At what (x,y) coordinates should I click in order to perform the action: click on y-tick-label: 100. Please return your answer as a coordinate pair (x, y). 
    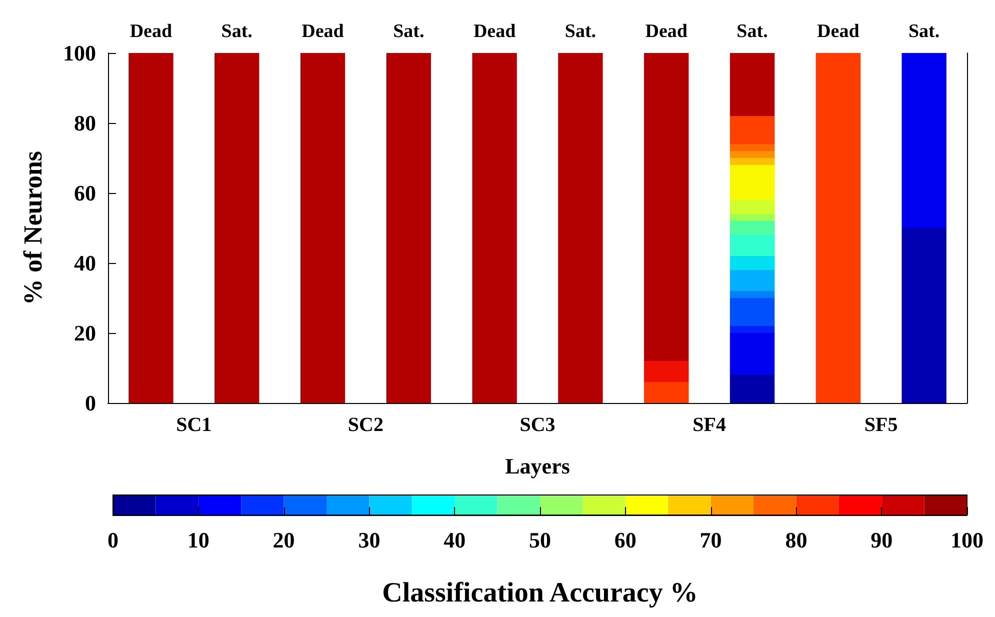
    Looking at the image, I should click on (79, 53).